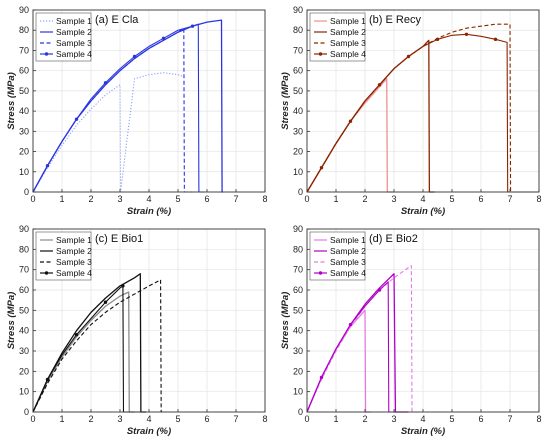  I want to click on panel-title: (b) E Recy, so click(395, 20).